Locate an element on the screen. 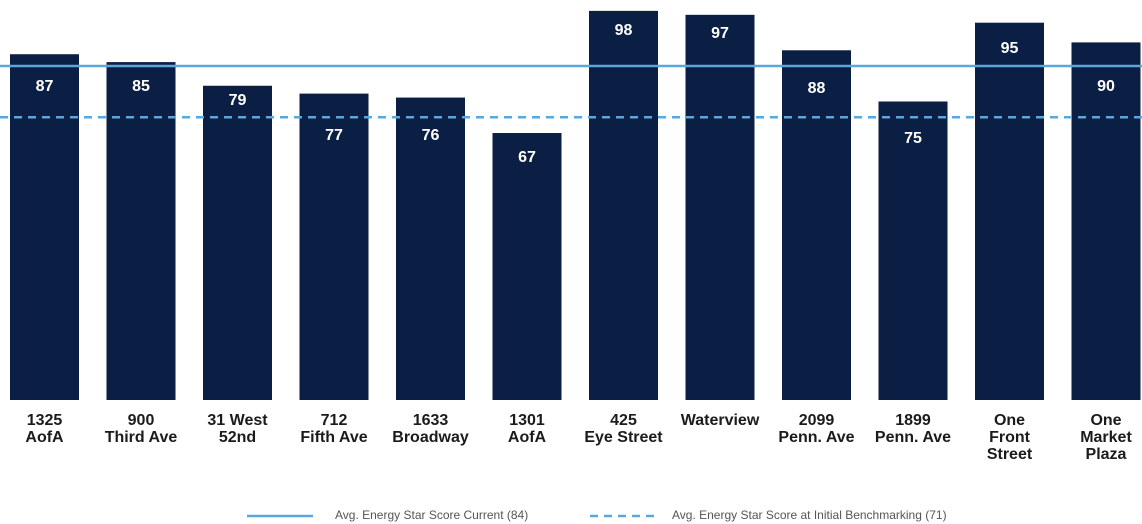  x-tick-label: 900 Third Ave is located at coordinates (141, 429).